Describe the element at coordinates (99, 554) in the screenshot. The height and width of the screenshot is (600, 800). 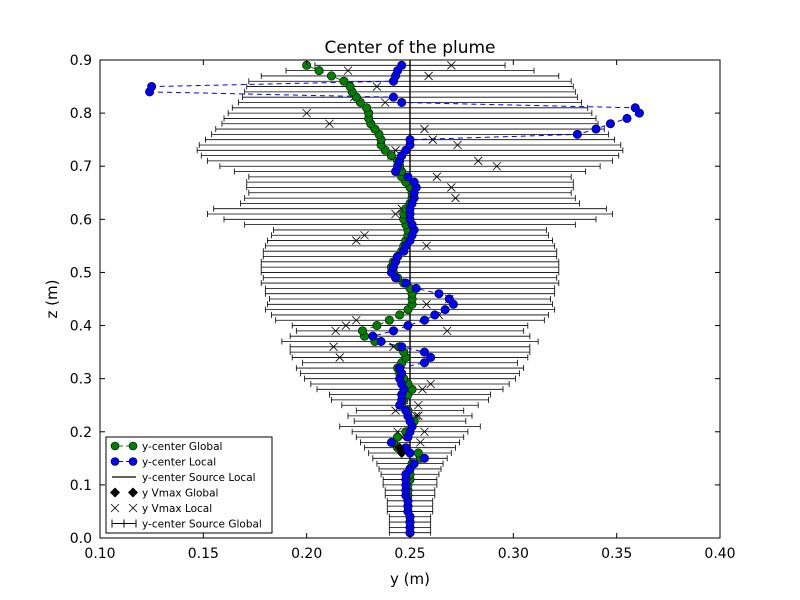
I see `x-tick-label: 0.10` at that location.